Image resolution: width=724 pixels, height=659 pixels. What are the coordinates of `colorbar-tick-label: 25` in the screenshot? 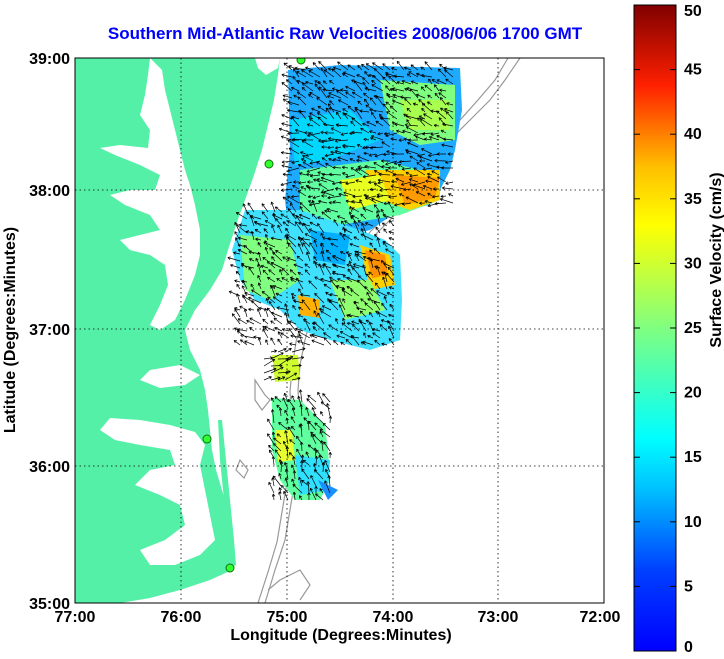 It's located at (693, 328).